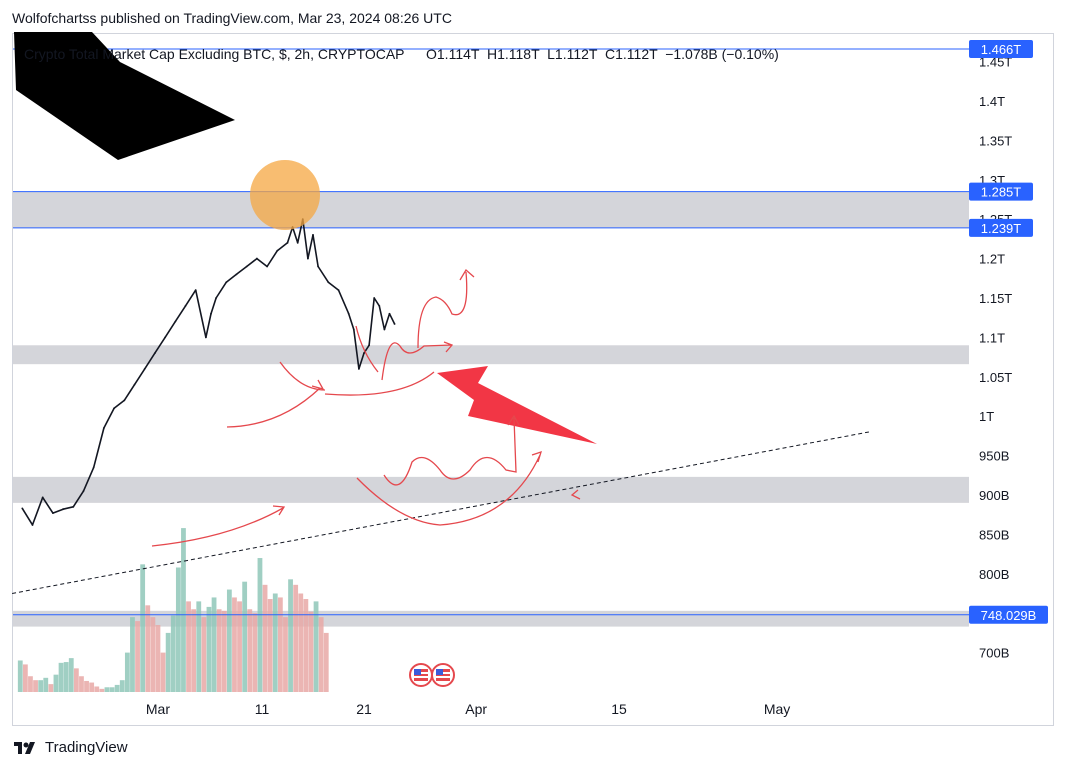  I want to click on event-flags, so click(432, 675).